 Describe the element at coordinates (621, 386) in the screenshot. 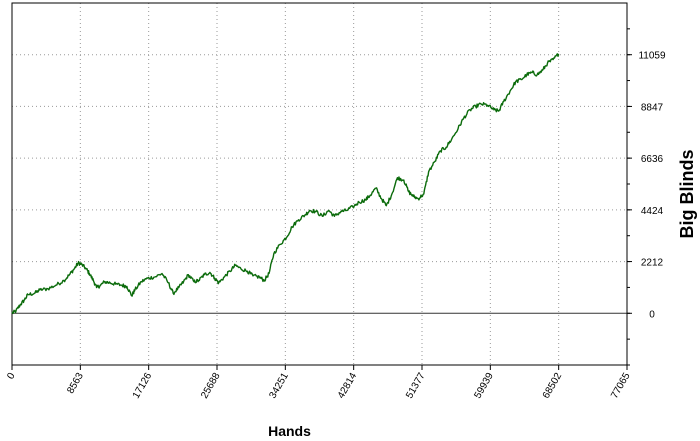

I see `x-tick-label: 77065` at that location.